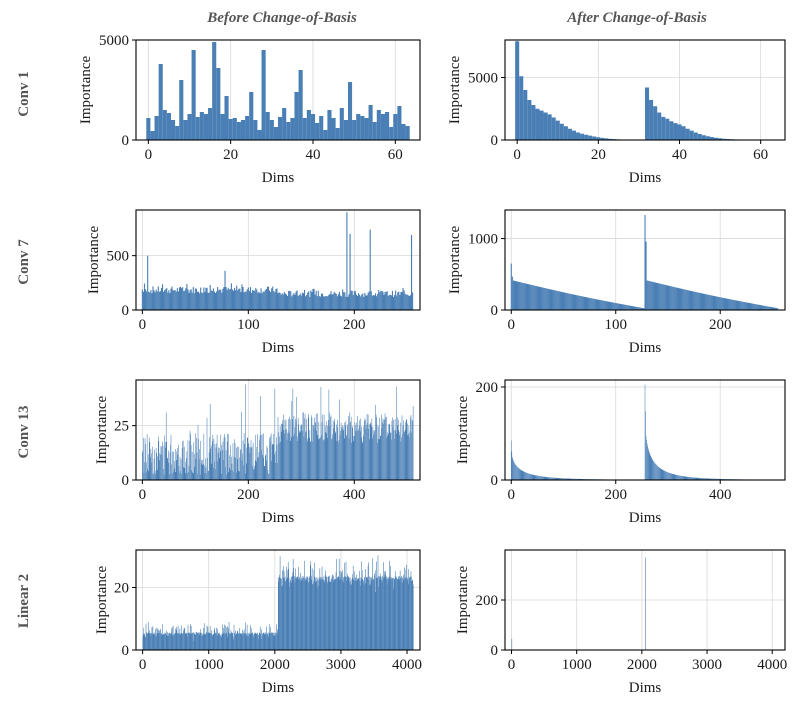 The image size is (793, 701). Describe the element at coordinates (463, 430) in the screenshot. I see `y-axis-label: Importance` at that location.